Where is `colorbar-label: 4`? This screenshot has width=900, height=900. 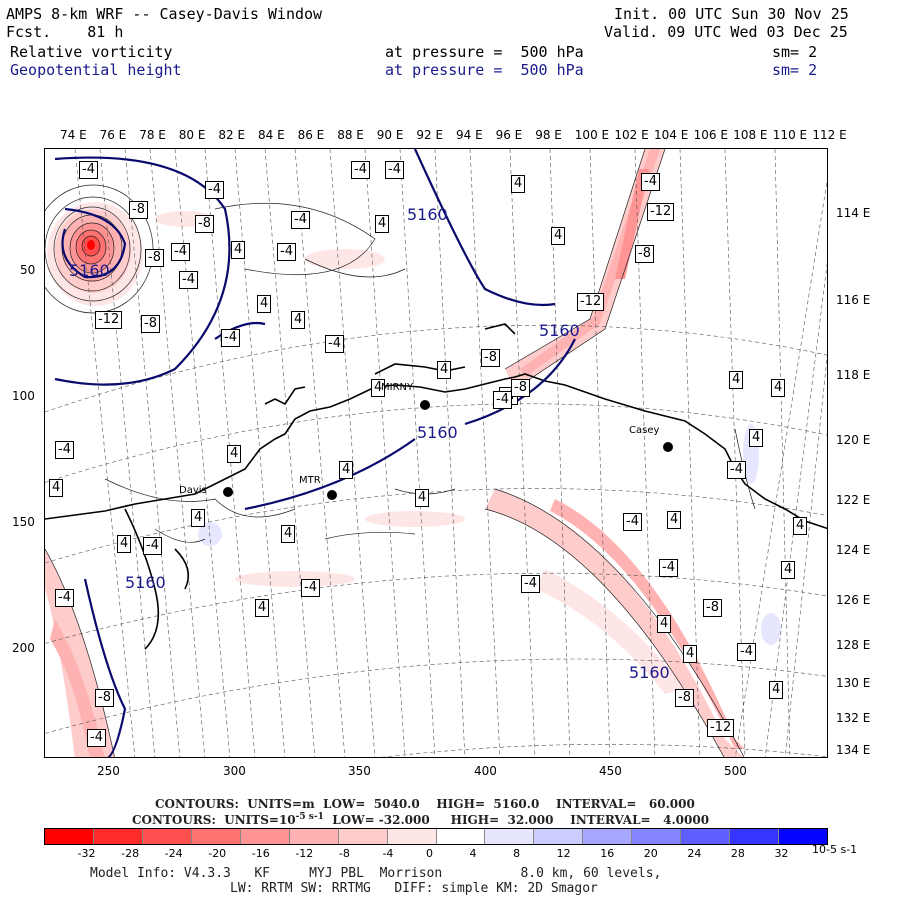 colorbar-label: 4 is located at coordinates (473, 853).